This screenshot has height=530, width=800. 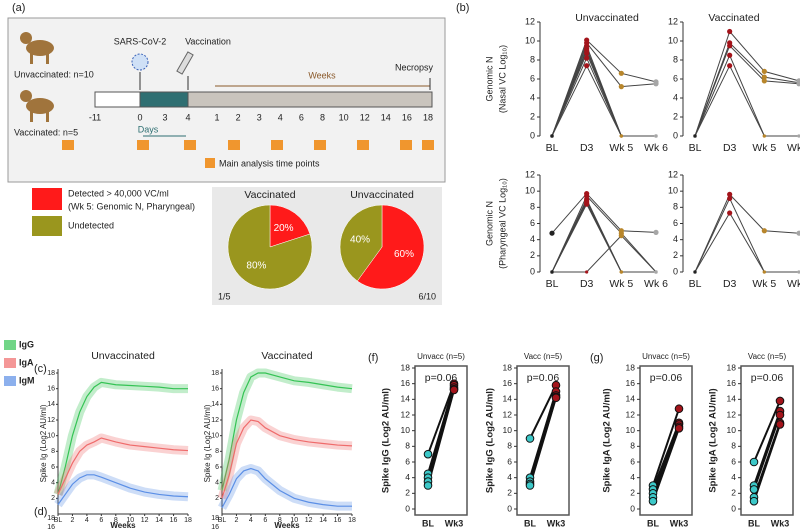 What do you see at coordinates (117, 99) in the screenshot?
I see `timeline-pre` at bounding box center [117, 99].